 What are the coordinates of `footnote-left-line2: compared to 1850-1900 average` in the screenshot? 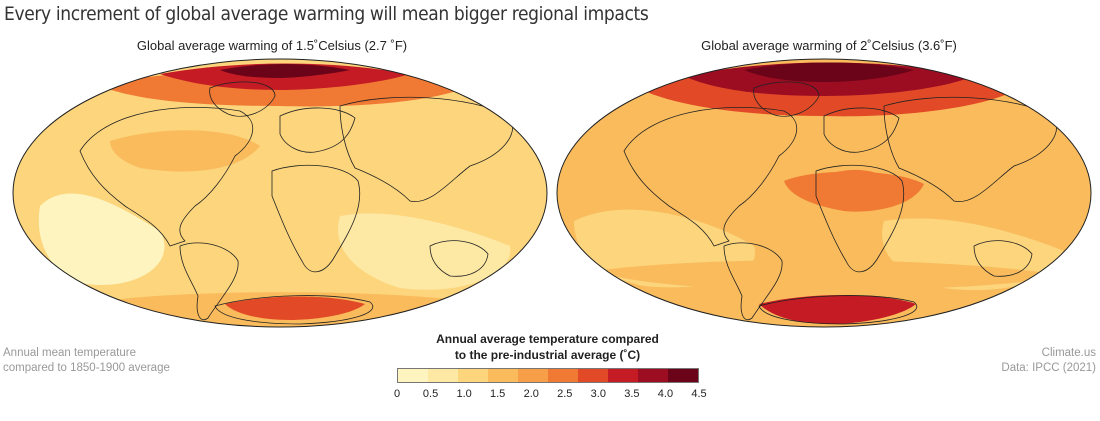 It's located at (86, 368).